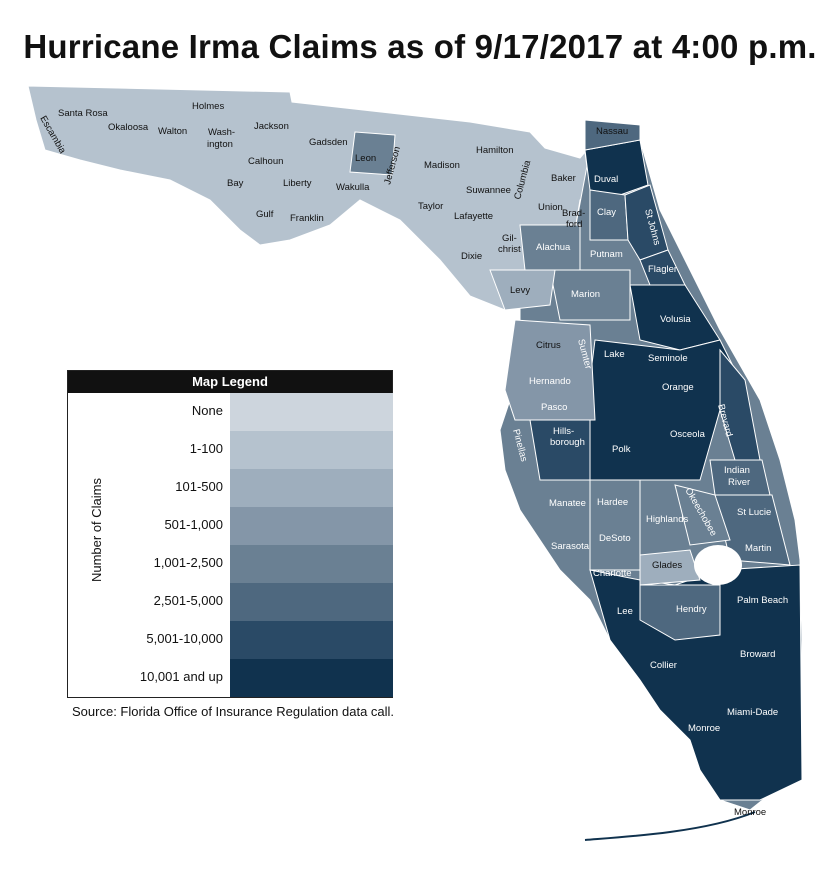 The height and width of the screenshot is (884, 840). Describe the element at coordinates (550, 207) in the screenshot. I see `label-union: Union` at that location.